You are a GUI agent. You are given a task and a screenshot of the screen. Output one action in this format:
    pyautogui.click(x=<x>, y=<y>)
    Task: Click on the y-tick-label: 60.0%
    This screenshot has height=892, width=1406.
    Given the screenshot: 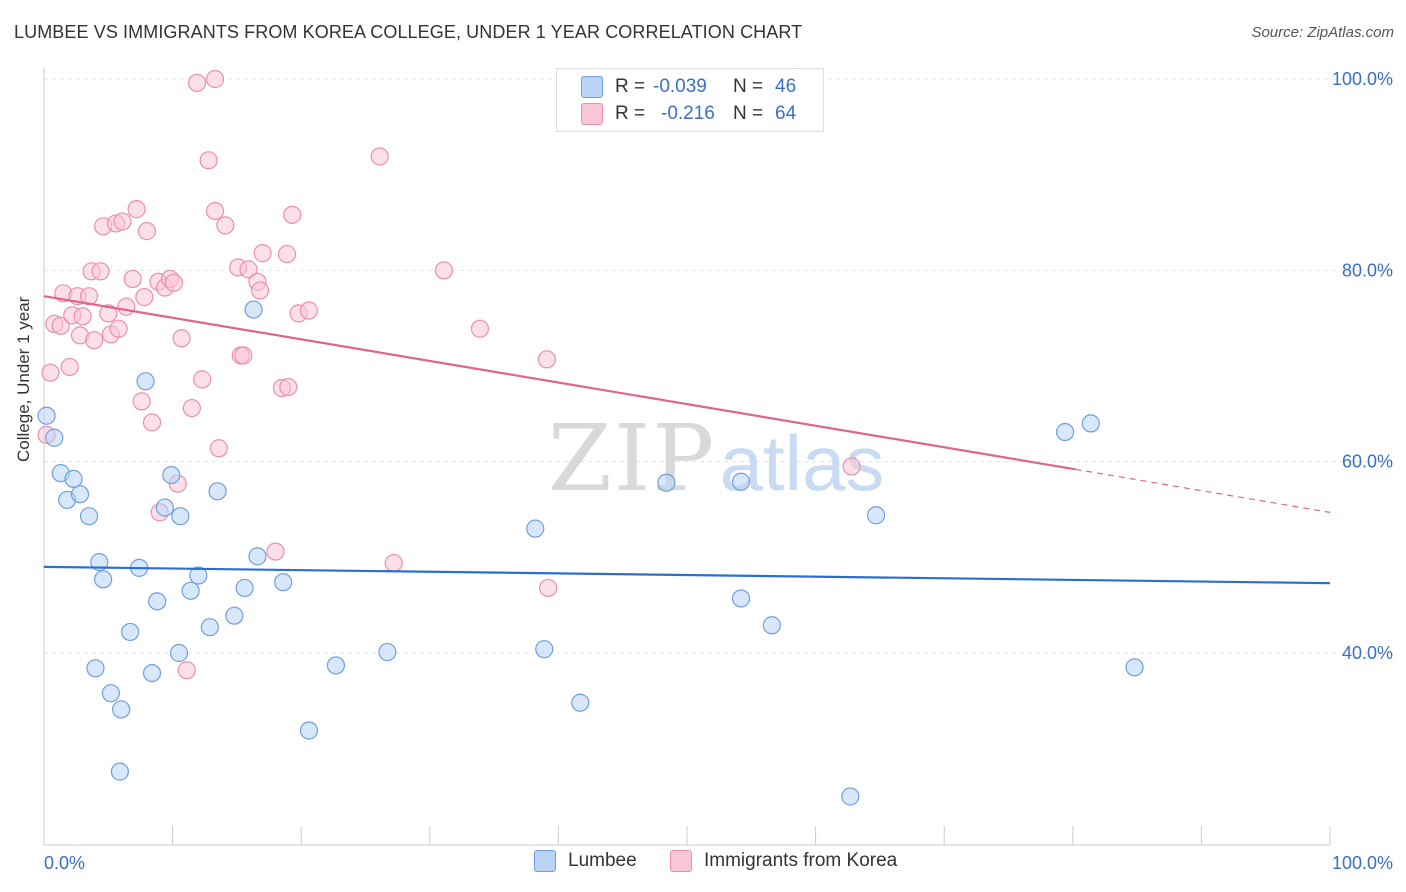 What is the action you would take?
    pyautogui.click(x=1367, y=462)
    